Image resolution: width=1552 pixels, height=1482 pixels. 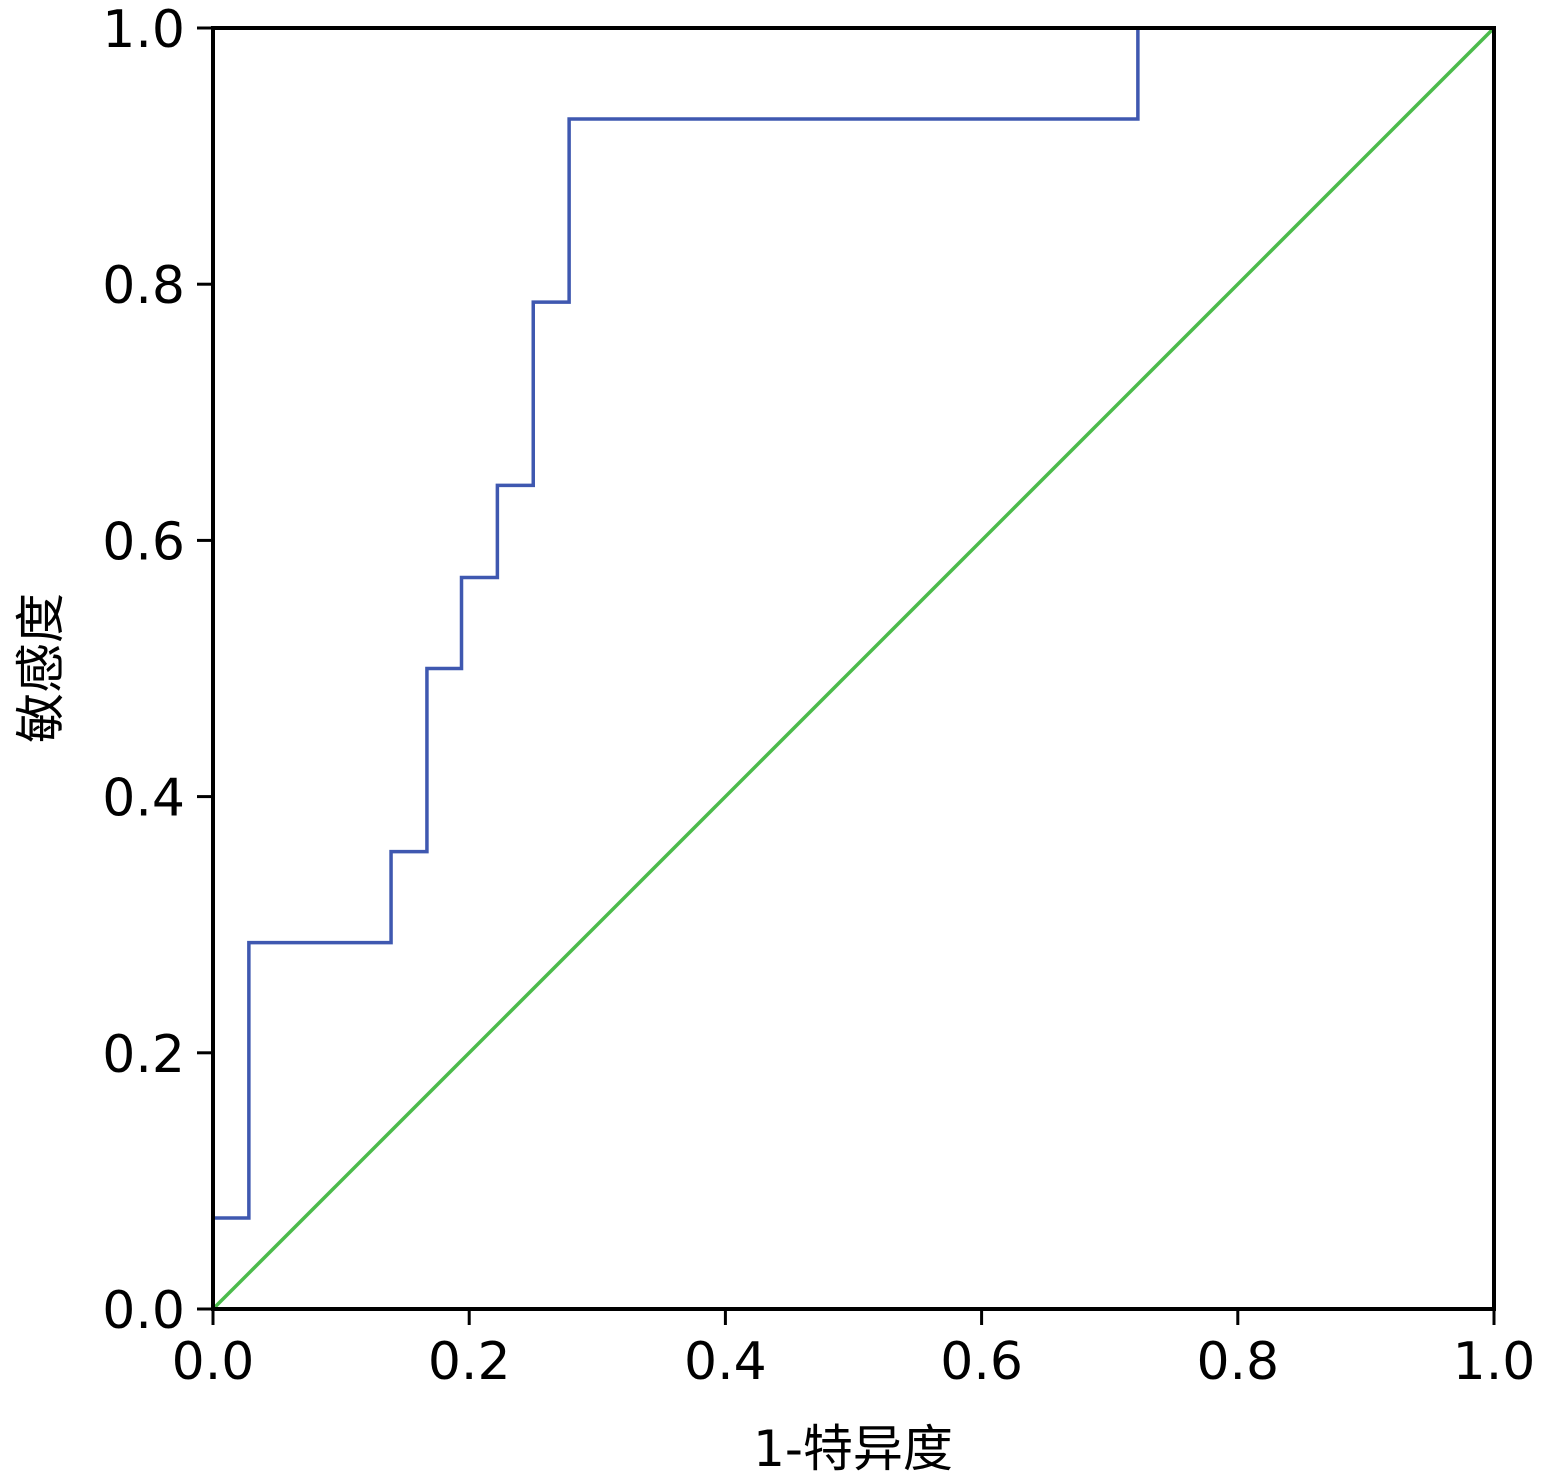 I want to click on y-tick-label: 0.0, so click(x=143, y=1311).